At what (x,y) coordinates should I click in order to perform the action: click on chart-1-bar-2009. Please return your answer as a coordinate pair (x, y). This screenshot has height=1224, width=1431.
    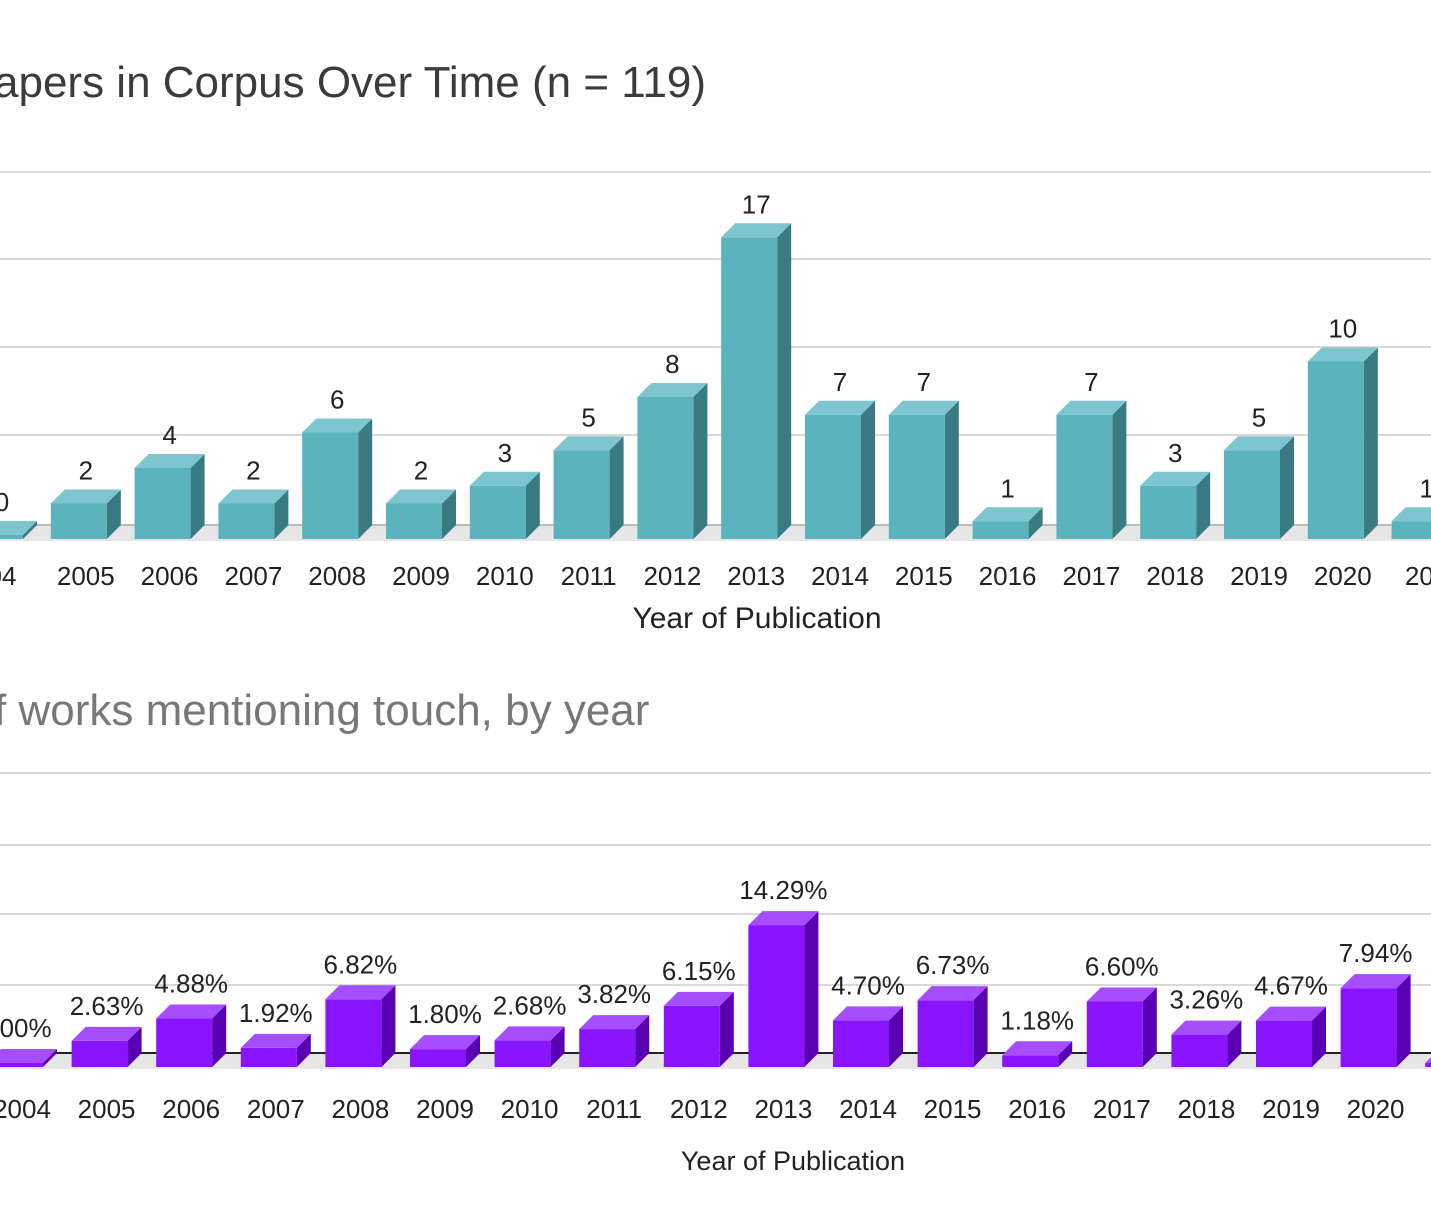
    Looking at the image, I should click on (421, 514).